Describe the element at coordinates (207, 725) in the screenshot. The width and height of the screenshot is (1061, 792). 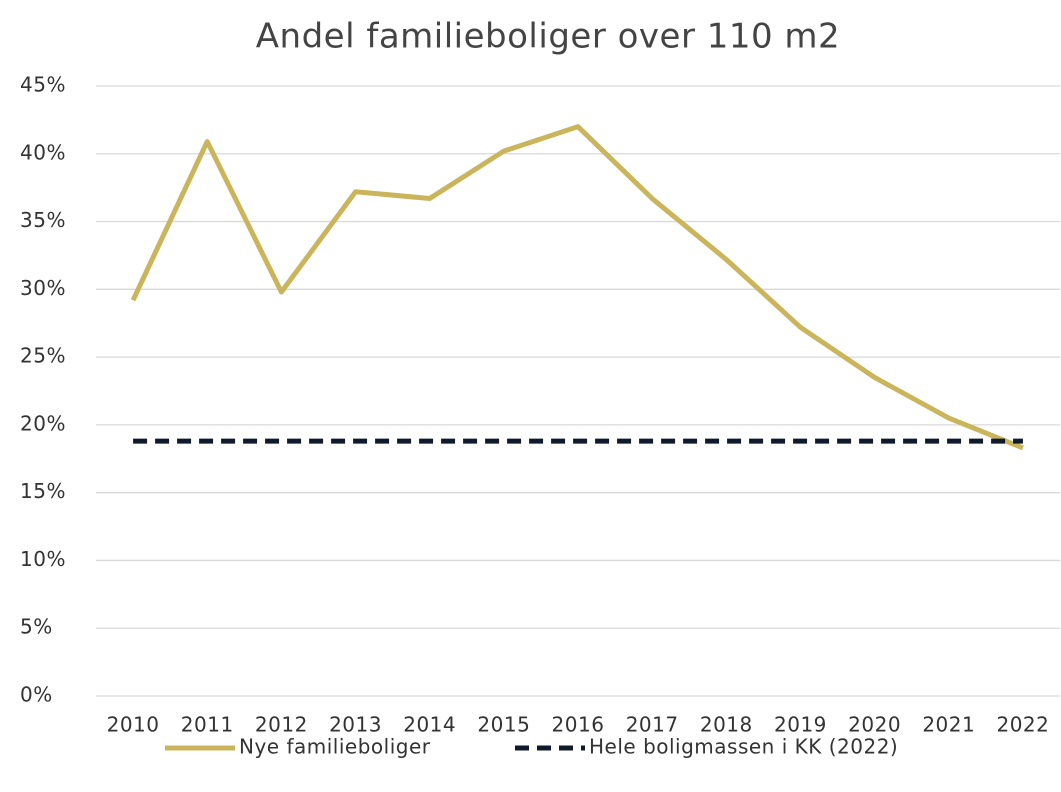
I see `x-tick-label: 2011` at that location.